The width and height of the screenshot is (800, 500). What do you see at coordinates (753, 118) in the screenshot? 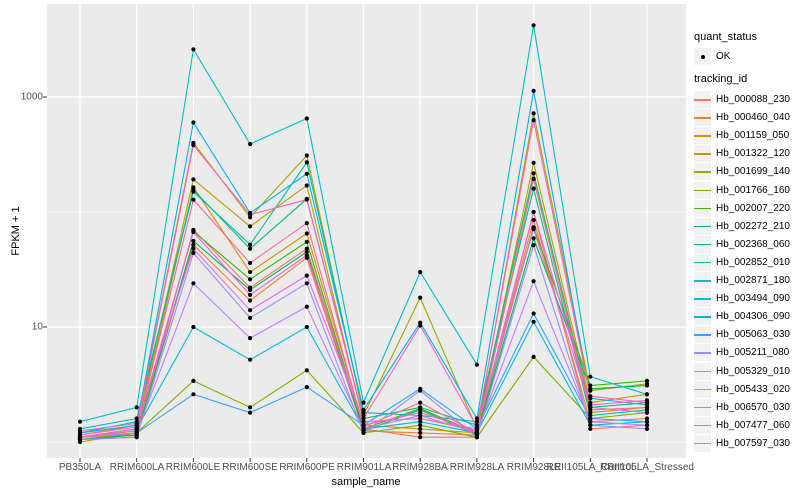
I see `legend-entry-label: Hb_000460_040` at bounding box center [753, 118].